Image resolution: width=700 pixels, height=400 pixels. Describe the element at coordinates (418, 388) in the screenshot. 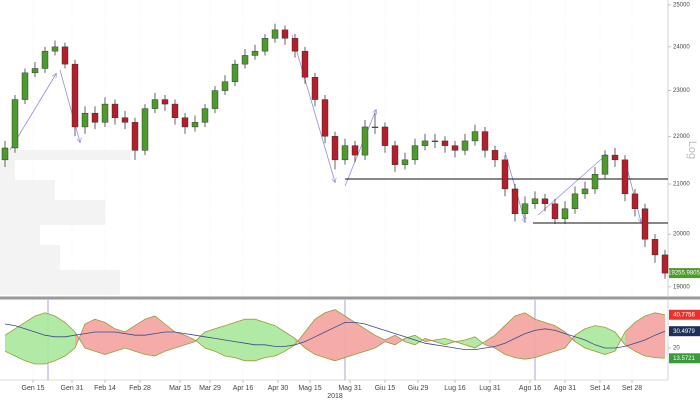

I see `x-tick-label: Giu 29` at that location.